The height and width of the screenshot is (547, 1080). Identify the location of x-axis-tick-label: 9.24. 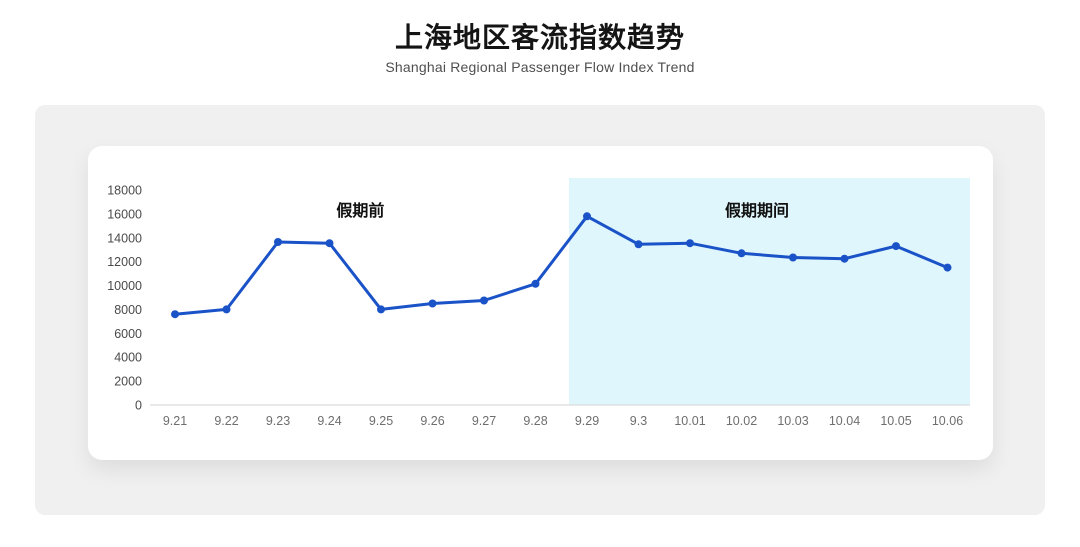
(329, 421).